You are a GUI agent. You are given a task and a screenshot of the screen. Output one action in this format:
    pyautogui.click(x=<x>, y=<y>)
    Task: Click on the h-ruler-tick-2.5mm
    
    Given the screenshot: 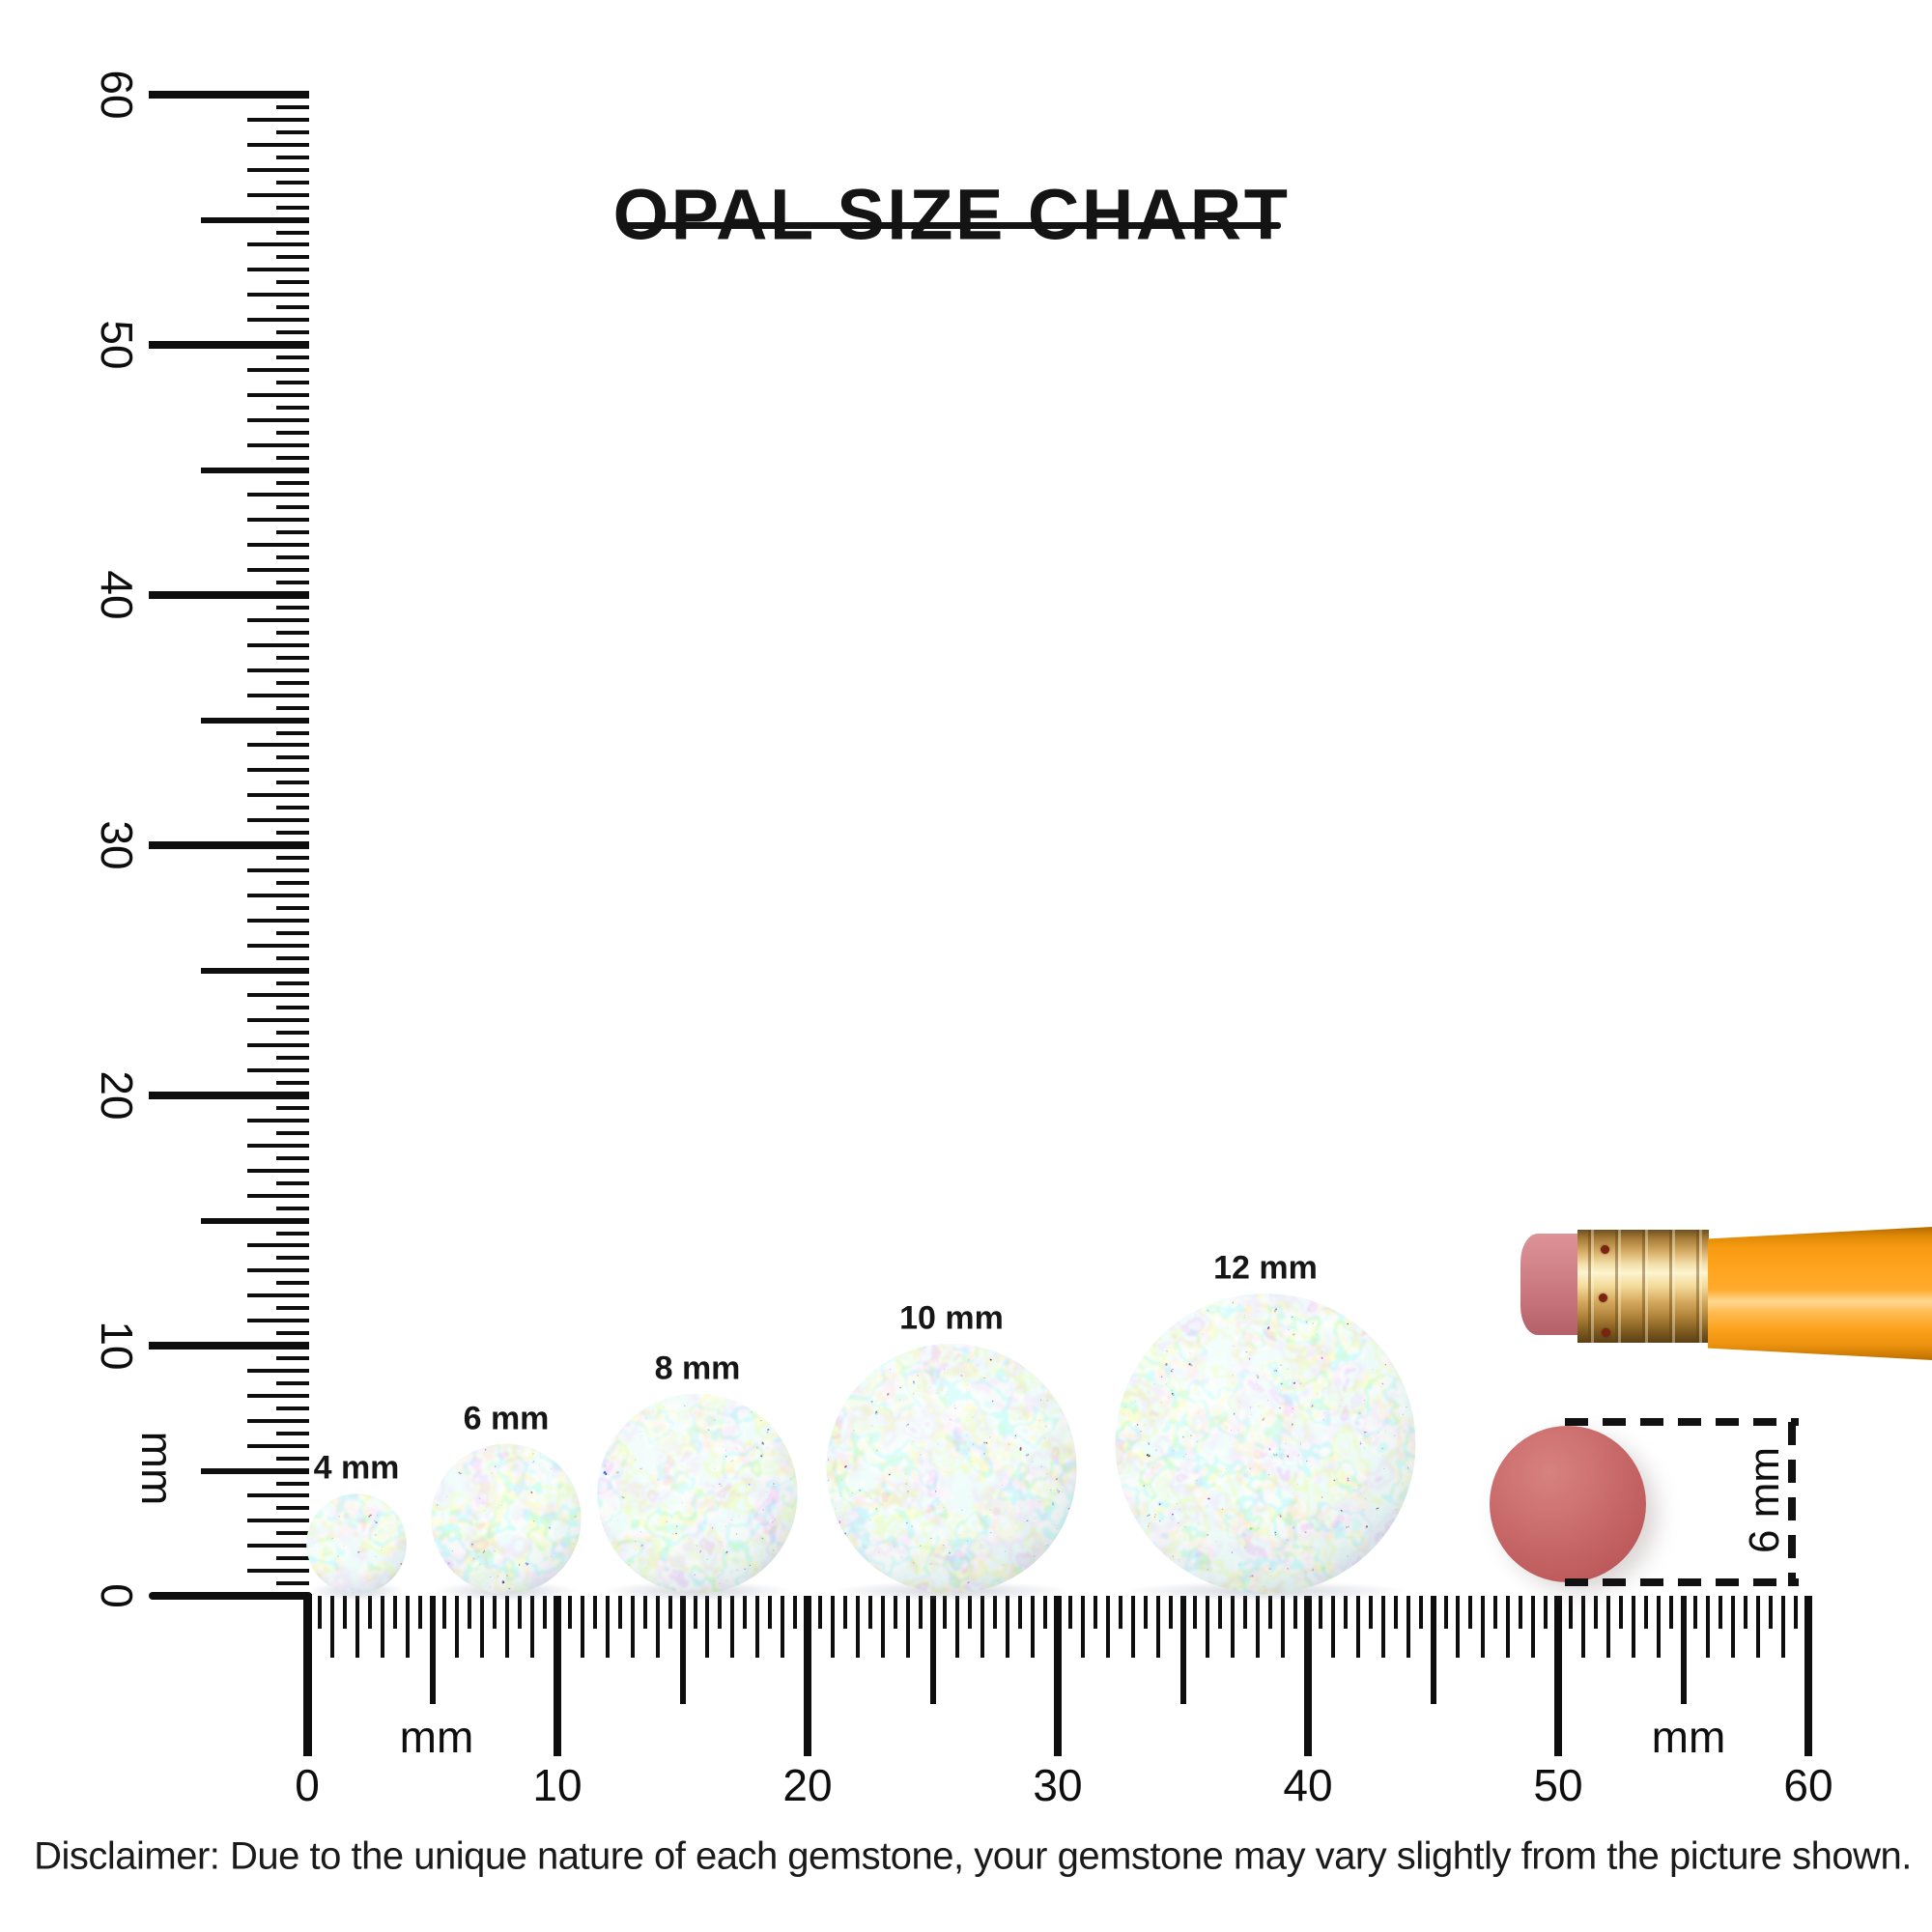 What is the action you would take?
    pyautogui.click(x=369, y=1612)
    